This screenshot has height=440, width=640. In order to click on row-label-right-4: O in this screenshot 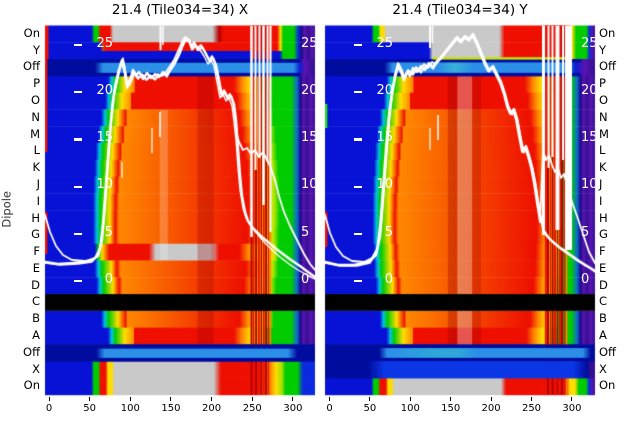, I will do `click(604, 100)`.